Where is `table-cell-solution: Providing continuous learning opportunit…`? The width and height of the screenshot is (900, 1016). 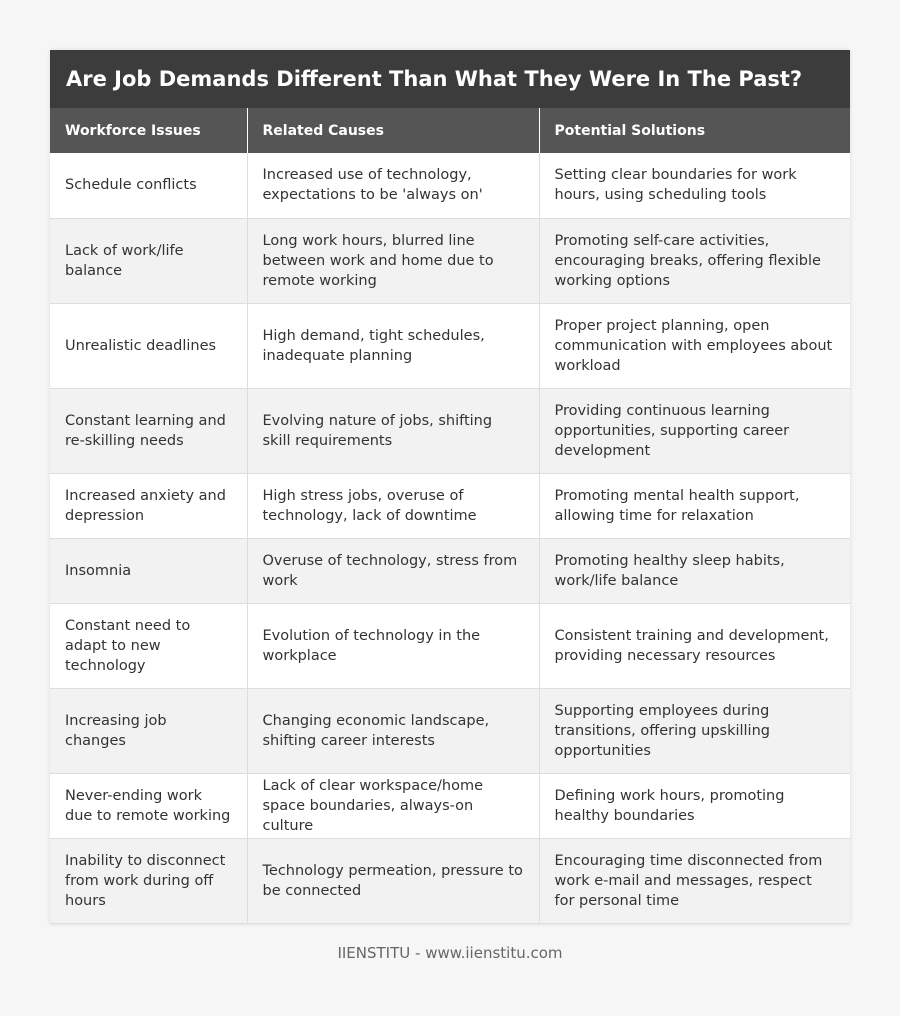
table-cell-solution: Providing continuous learning opportunit… is located at coordinates (694, 431).